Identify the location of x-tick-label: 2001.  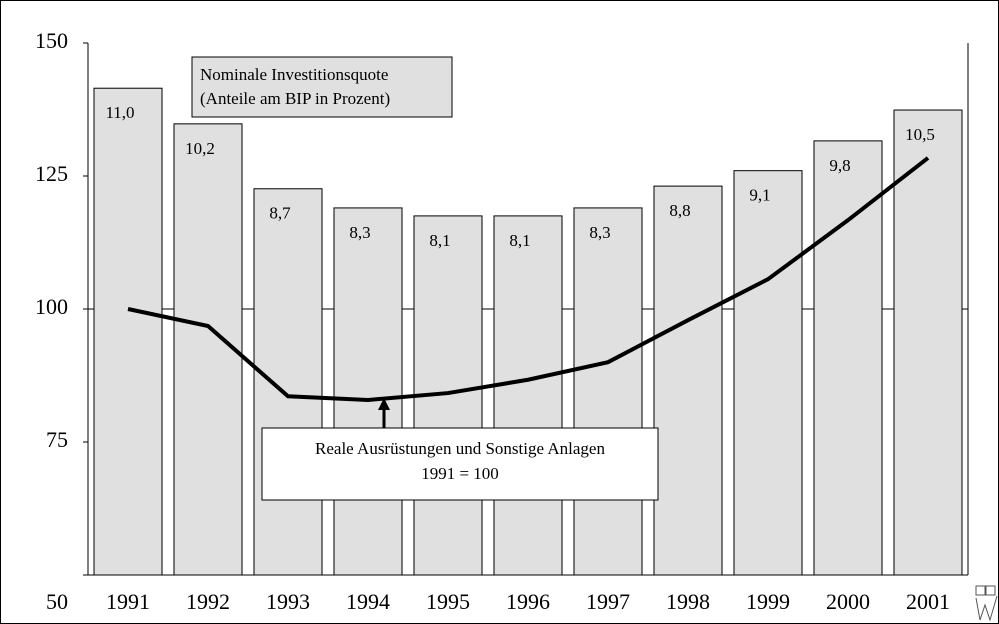
(928, 601).